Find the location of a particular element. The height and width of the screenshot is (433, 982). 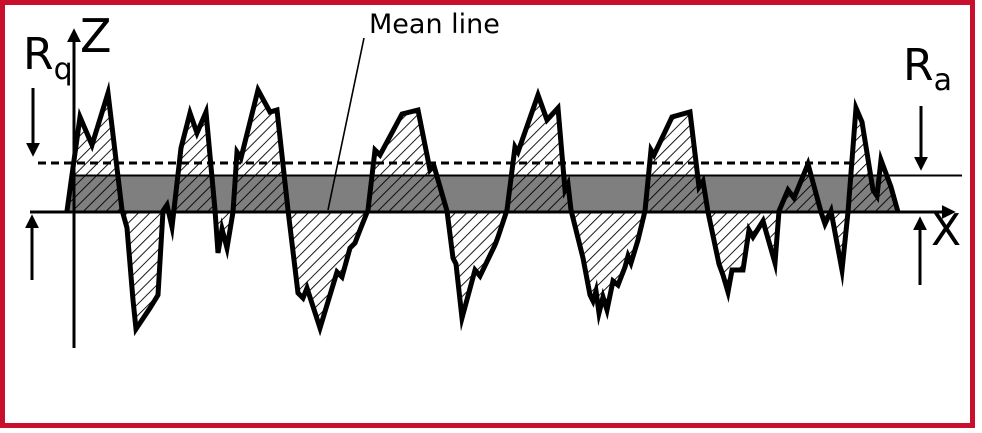

rq-label-base: R is located at coordinates (38, 54).